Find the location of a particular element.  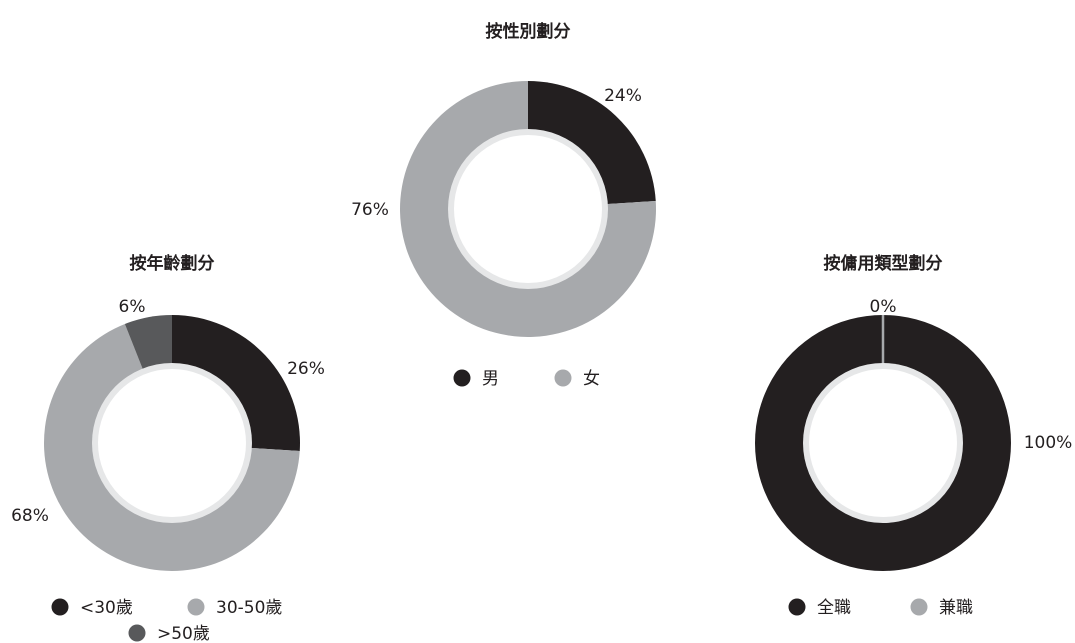

legend-item-cat: 全職 is located at coordinates (819, 608).